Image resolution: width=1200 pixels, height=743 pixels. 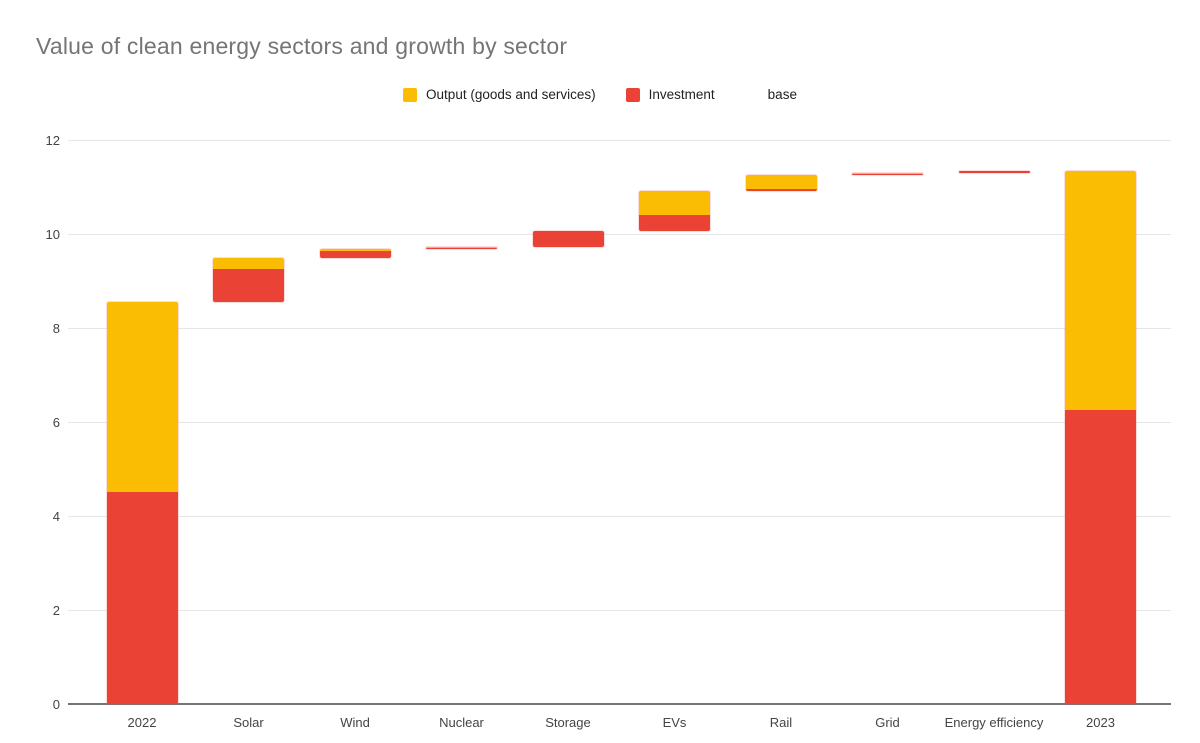 What do you see at coordinates (52, 234) in the screenshot?
I see `y-axis-tick-label: 10` at bounding box center [52, 234].